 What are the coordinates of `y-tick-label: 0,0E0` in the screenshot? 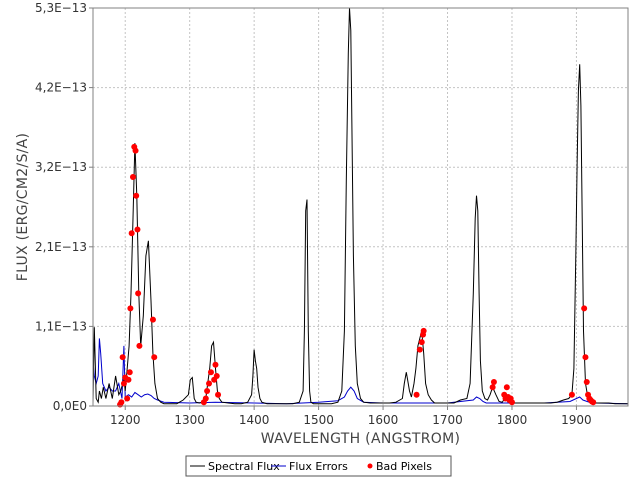 It's located at (70, 406).